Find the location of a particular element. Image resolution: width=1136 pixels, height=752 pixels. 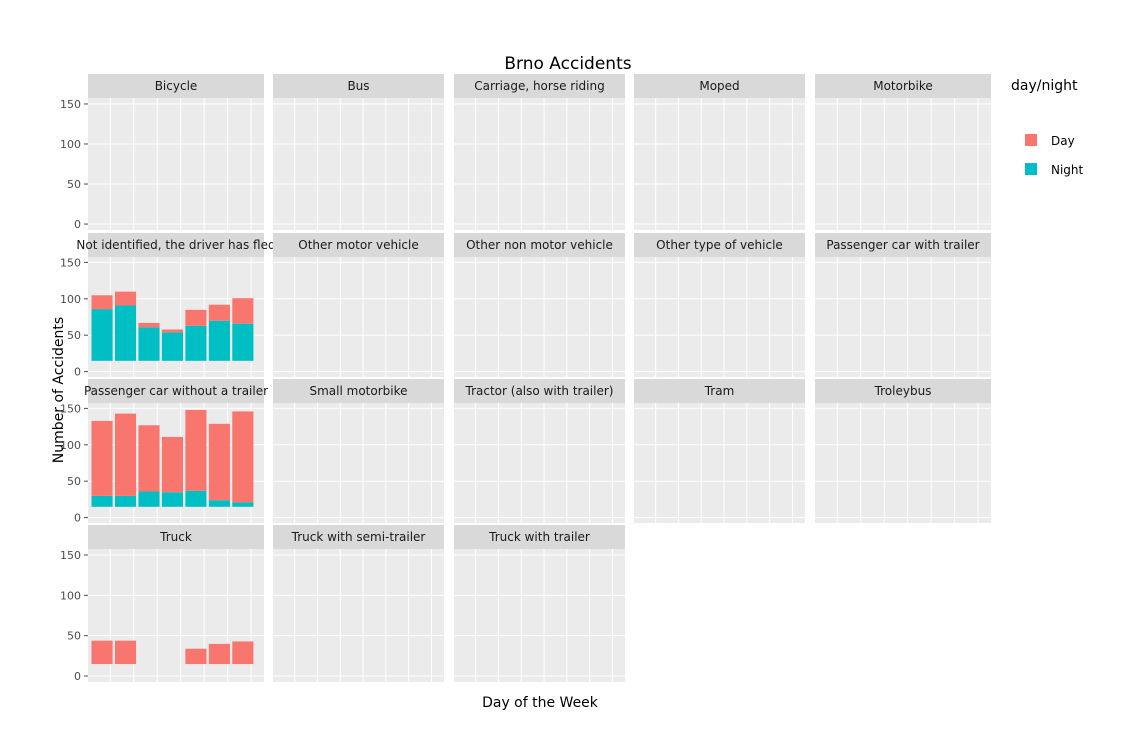

facet-label: Motorbike is located at coordinates (903, 86).